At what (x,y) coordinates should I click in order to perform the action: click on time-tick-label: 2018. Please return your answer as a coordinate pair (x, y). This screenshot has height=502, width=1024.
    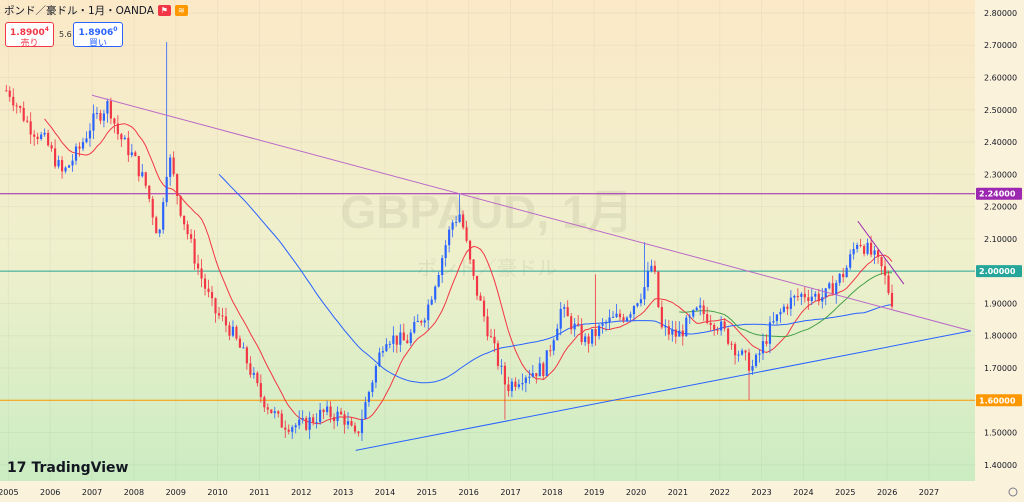
    Looking at the image, I should click on (552, 492).